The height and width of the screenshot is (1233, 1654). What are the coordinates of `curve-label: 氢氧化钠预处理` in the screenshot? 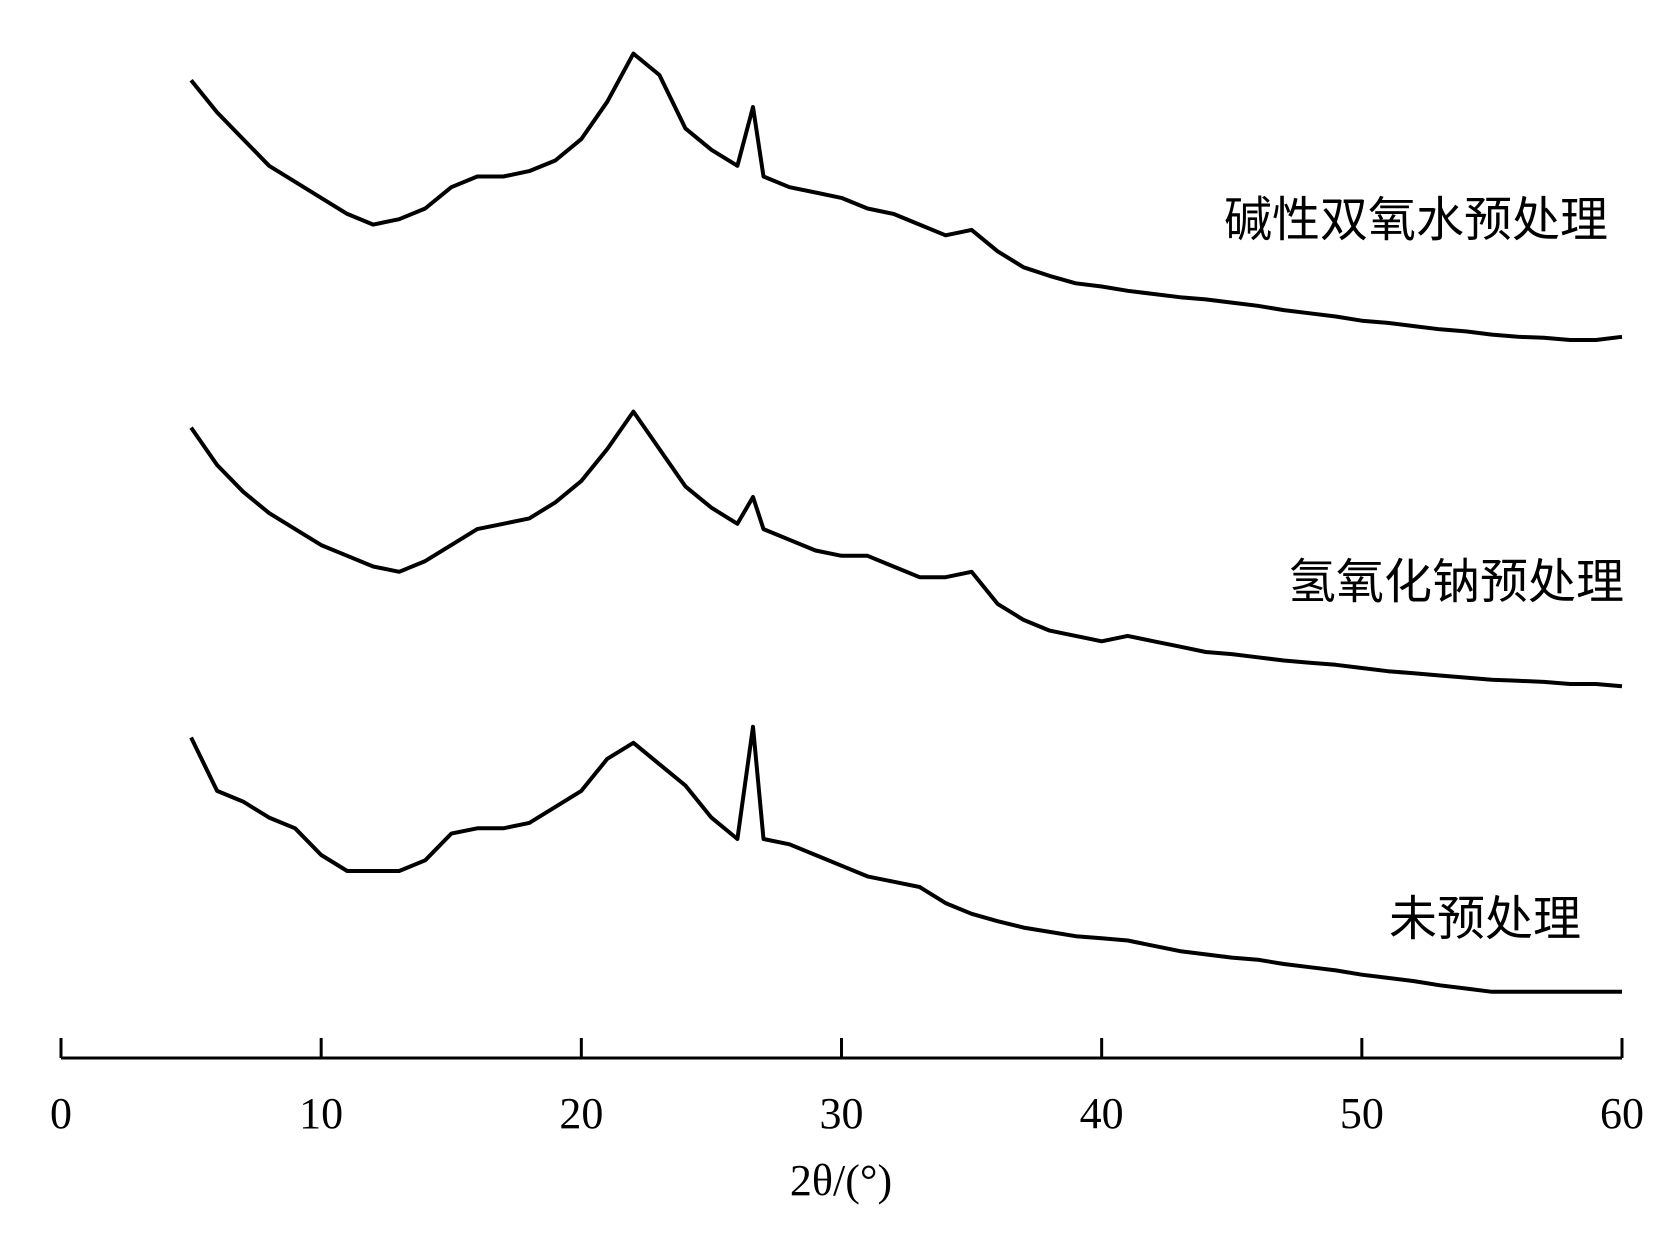 It's located at (1456, 582).